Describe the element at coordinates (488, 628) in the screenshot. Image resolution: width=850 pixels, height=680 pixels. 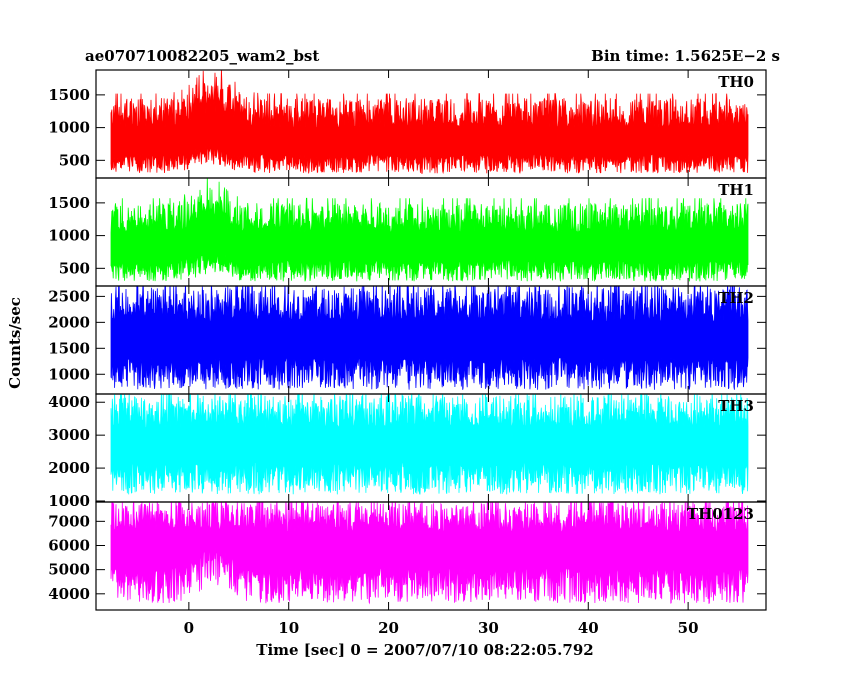
I see `x-tick-label: 30` at that location.